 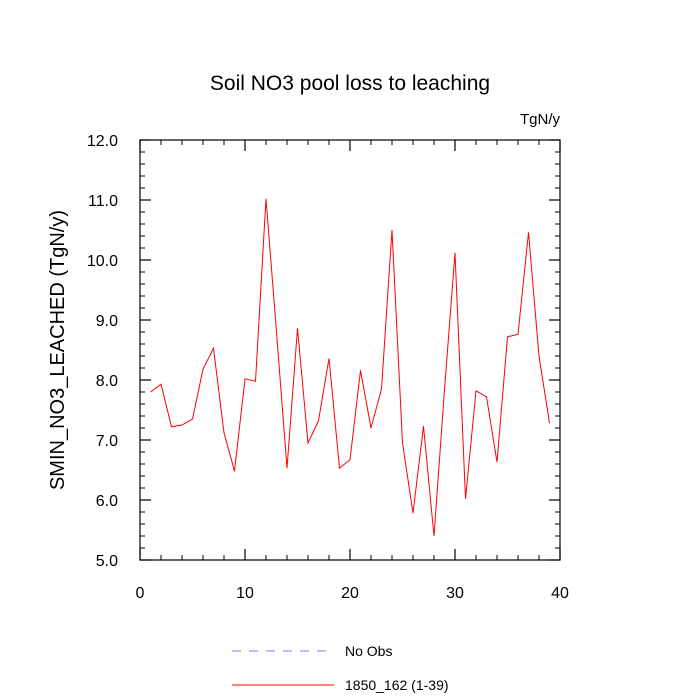 I want to click on chart-title: Soil NO3 pool loss to leaching, so click(x=350, y=83).